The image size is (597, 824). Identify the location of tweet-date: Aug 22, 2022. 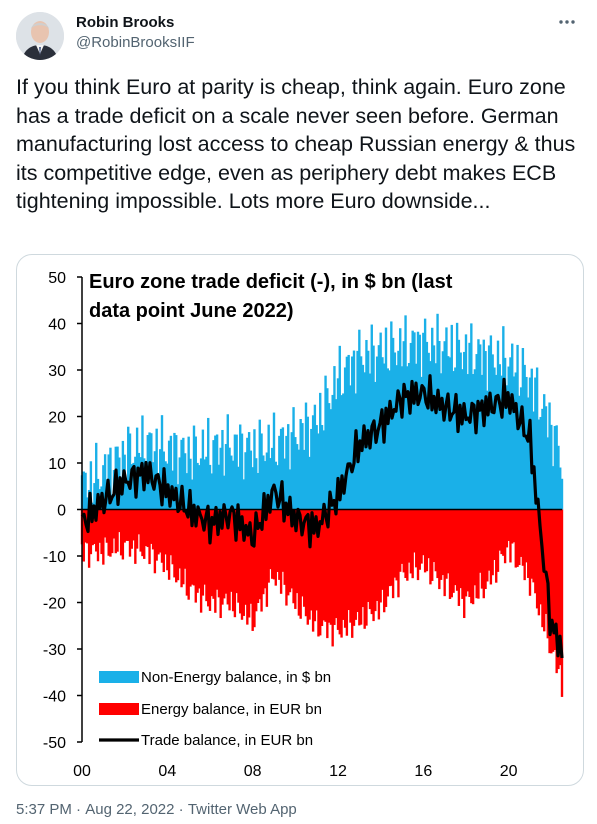
(130, 809).